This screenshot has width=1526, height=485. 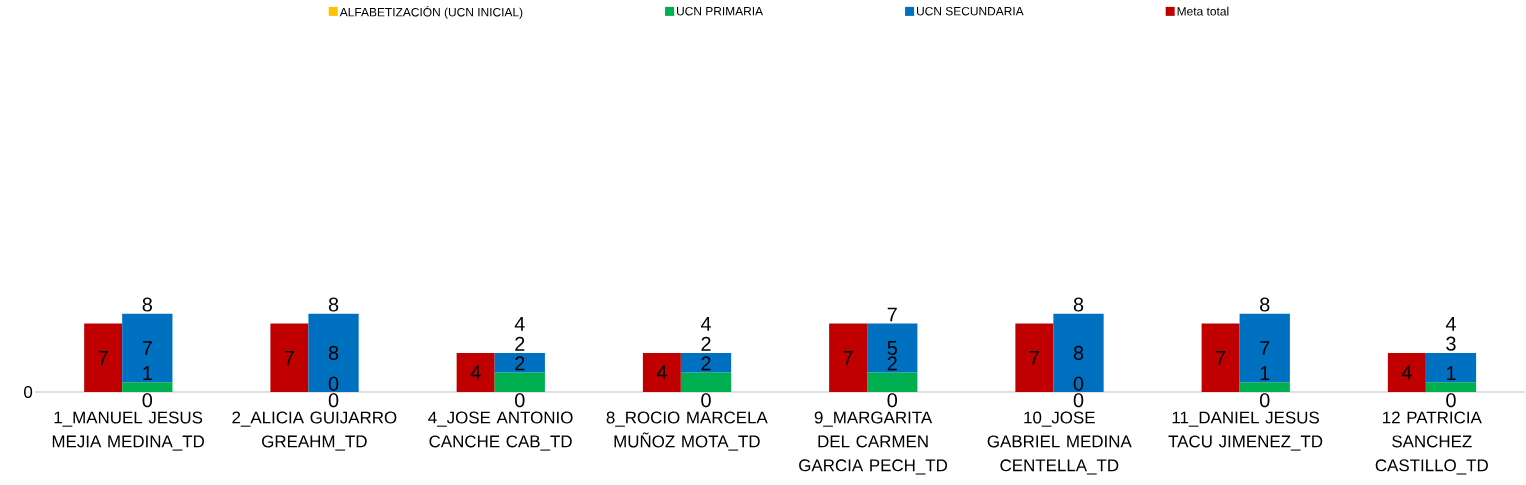 I want to click on legend-label: Meta total, so click(x=1203, y=11).